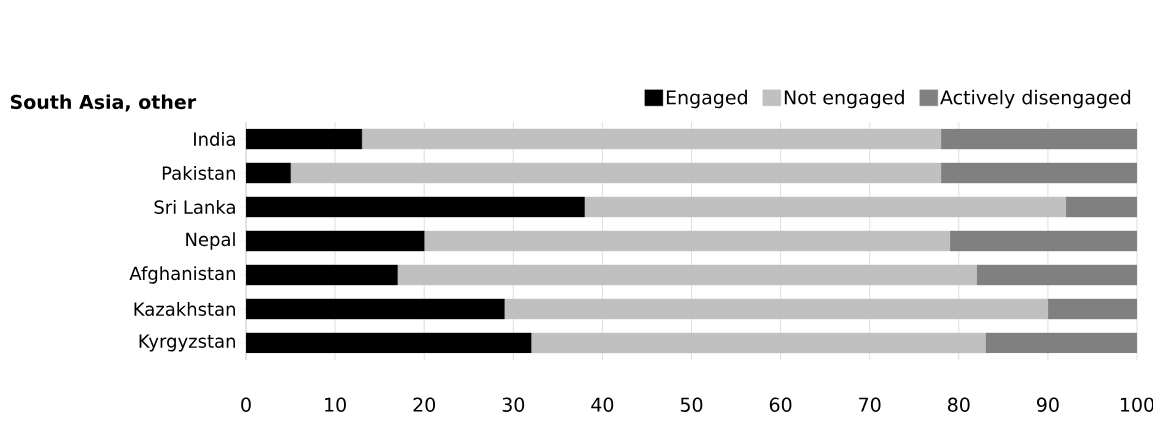 This screenshot has height=428, width=1153. I want to click on x-tick-label: 80, so click(959, 404).